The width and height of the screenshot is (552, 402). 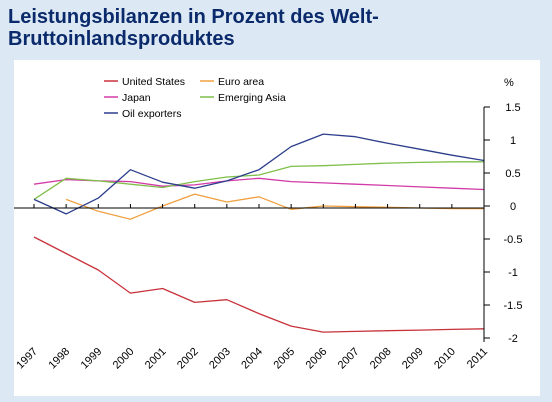 What do you see at coordinates (513, 141) in the screenshot?
I see `y-tick-label: 1` at bounding box center [513, 141].